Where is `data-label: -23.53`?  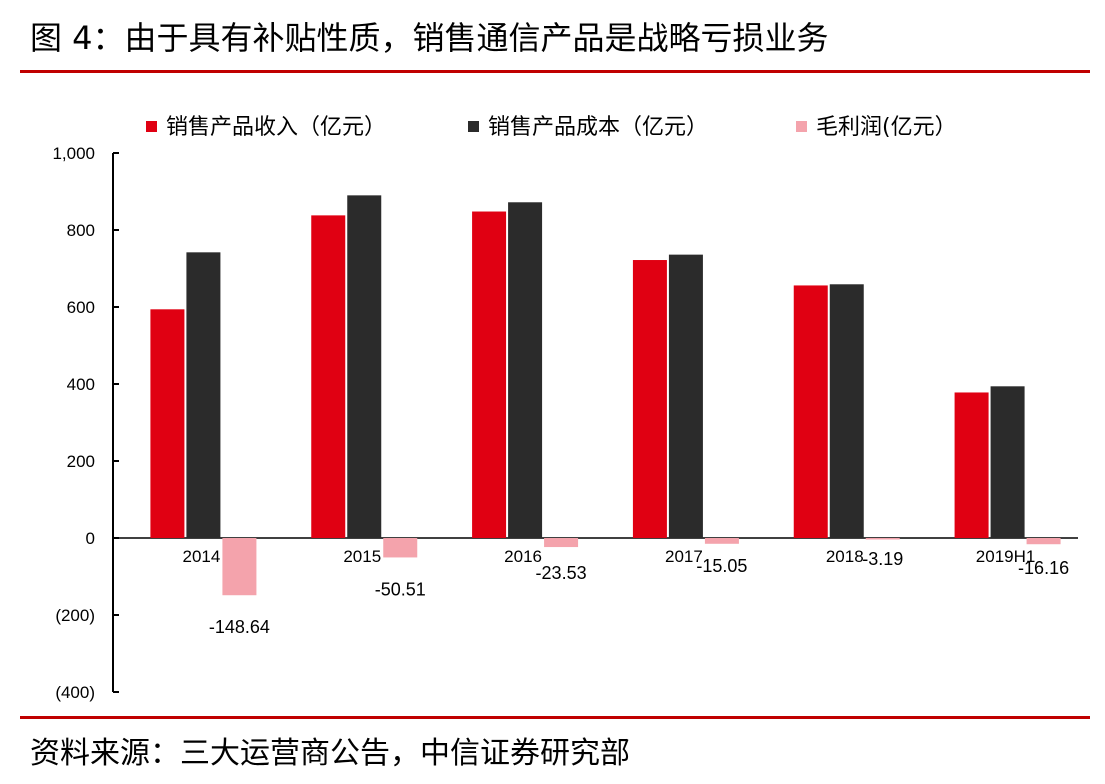
data-label: -23.53 is located at coordinates (561, 573).